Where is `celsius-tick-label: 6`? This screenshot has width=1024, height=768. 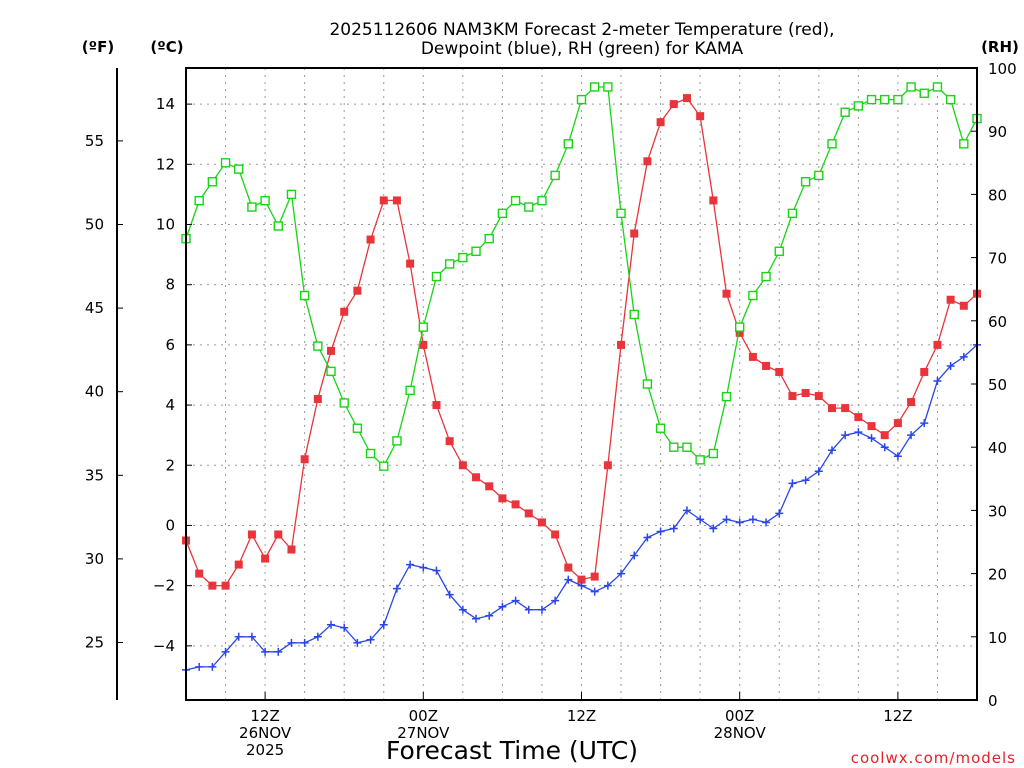 celsius-tick-label: 6 is located at coordinates (170, 345).